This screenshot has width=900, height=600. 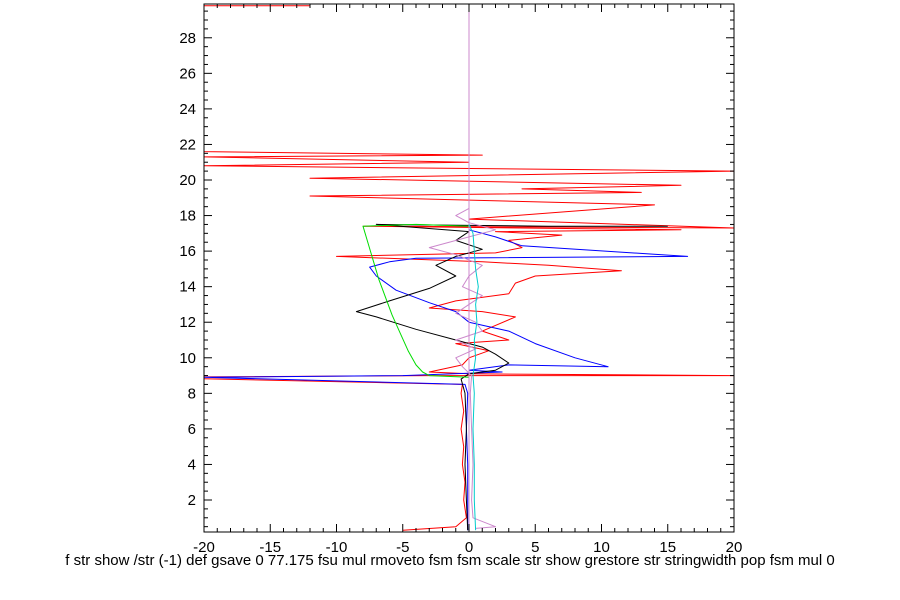 I want to click on y-tick-label: 12, so click(x=187, y=322).